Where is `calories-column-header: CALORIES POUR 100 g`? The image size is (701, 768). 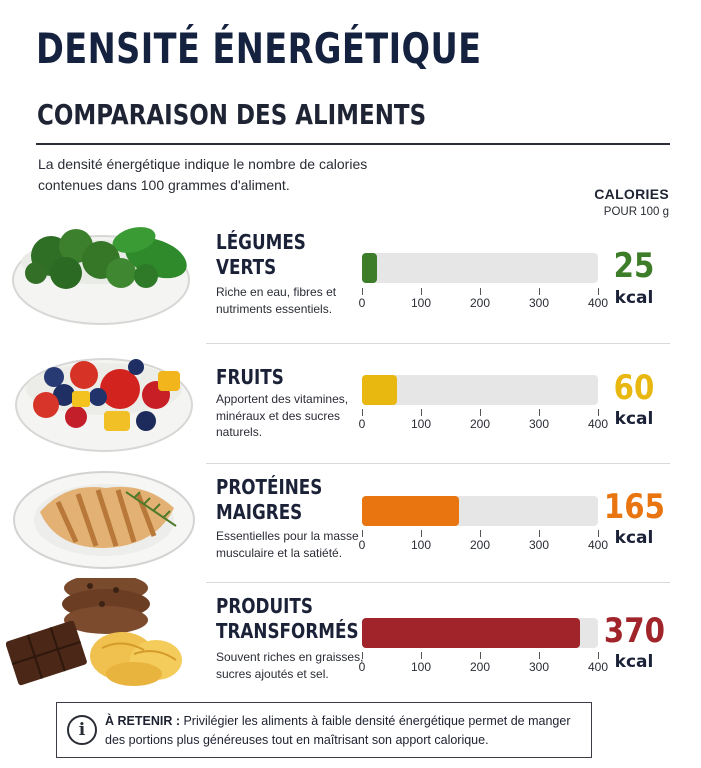 calories-column-header: CALORIES POUR 100 g is located at coordinates (631, 202).